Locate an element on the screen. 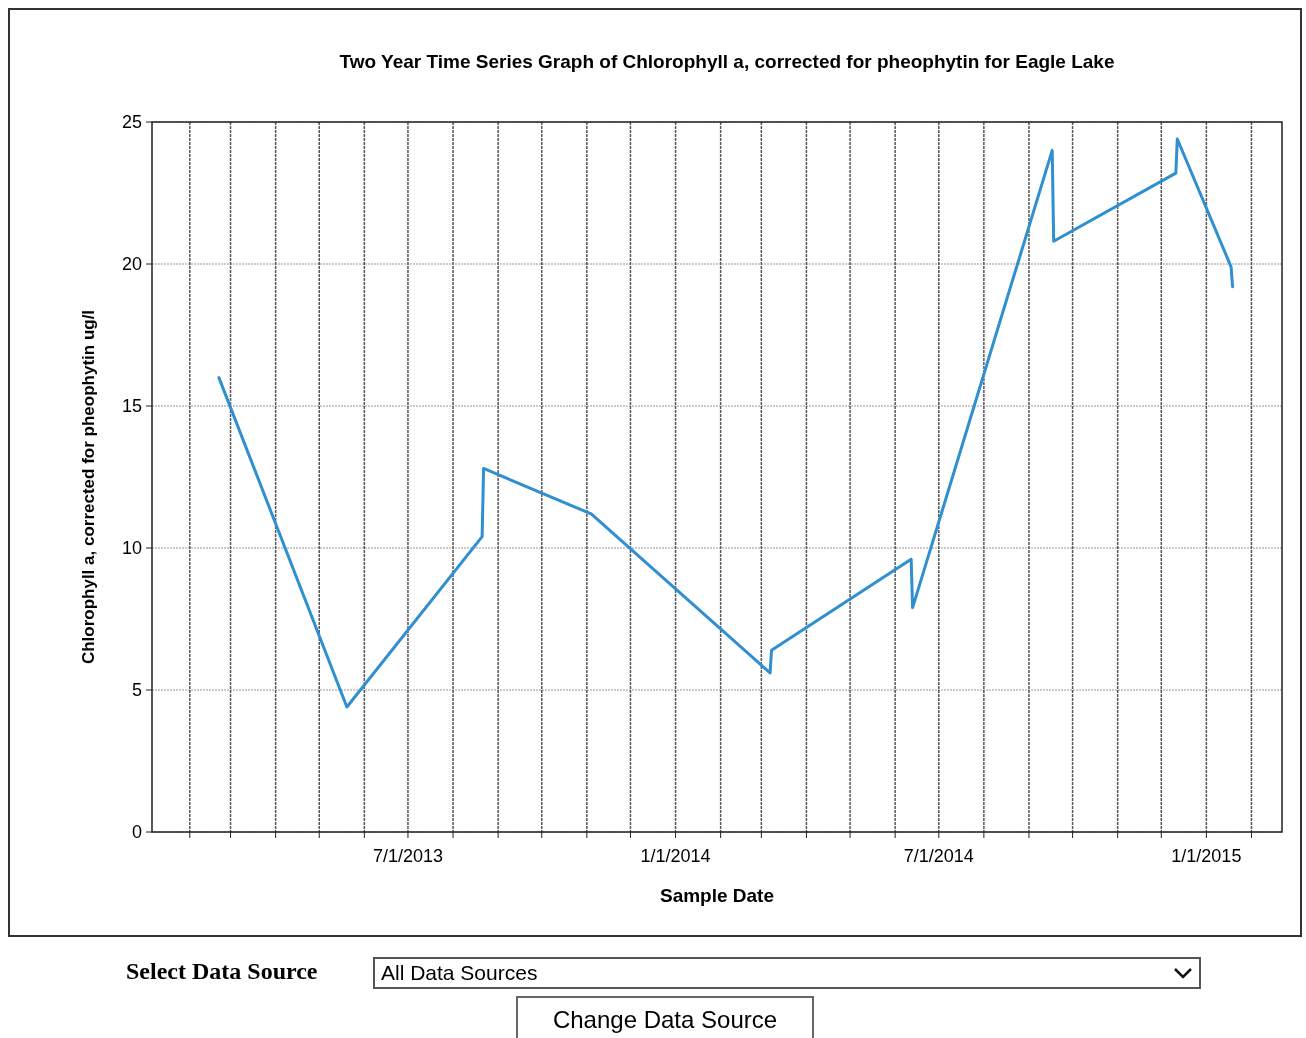 Image resolution: width=1306 pixels, height=1038 pixels. button: Change Data Source is located at coordinates (665, 1017).